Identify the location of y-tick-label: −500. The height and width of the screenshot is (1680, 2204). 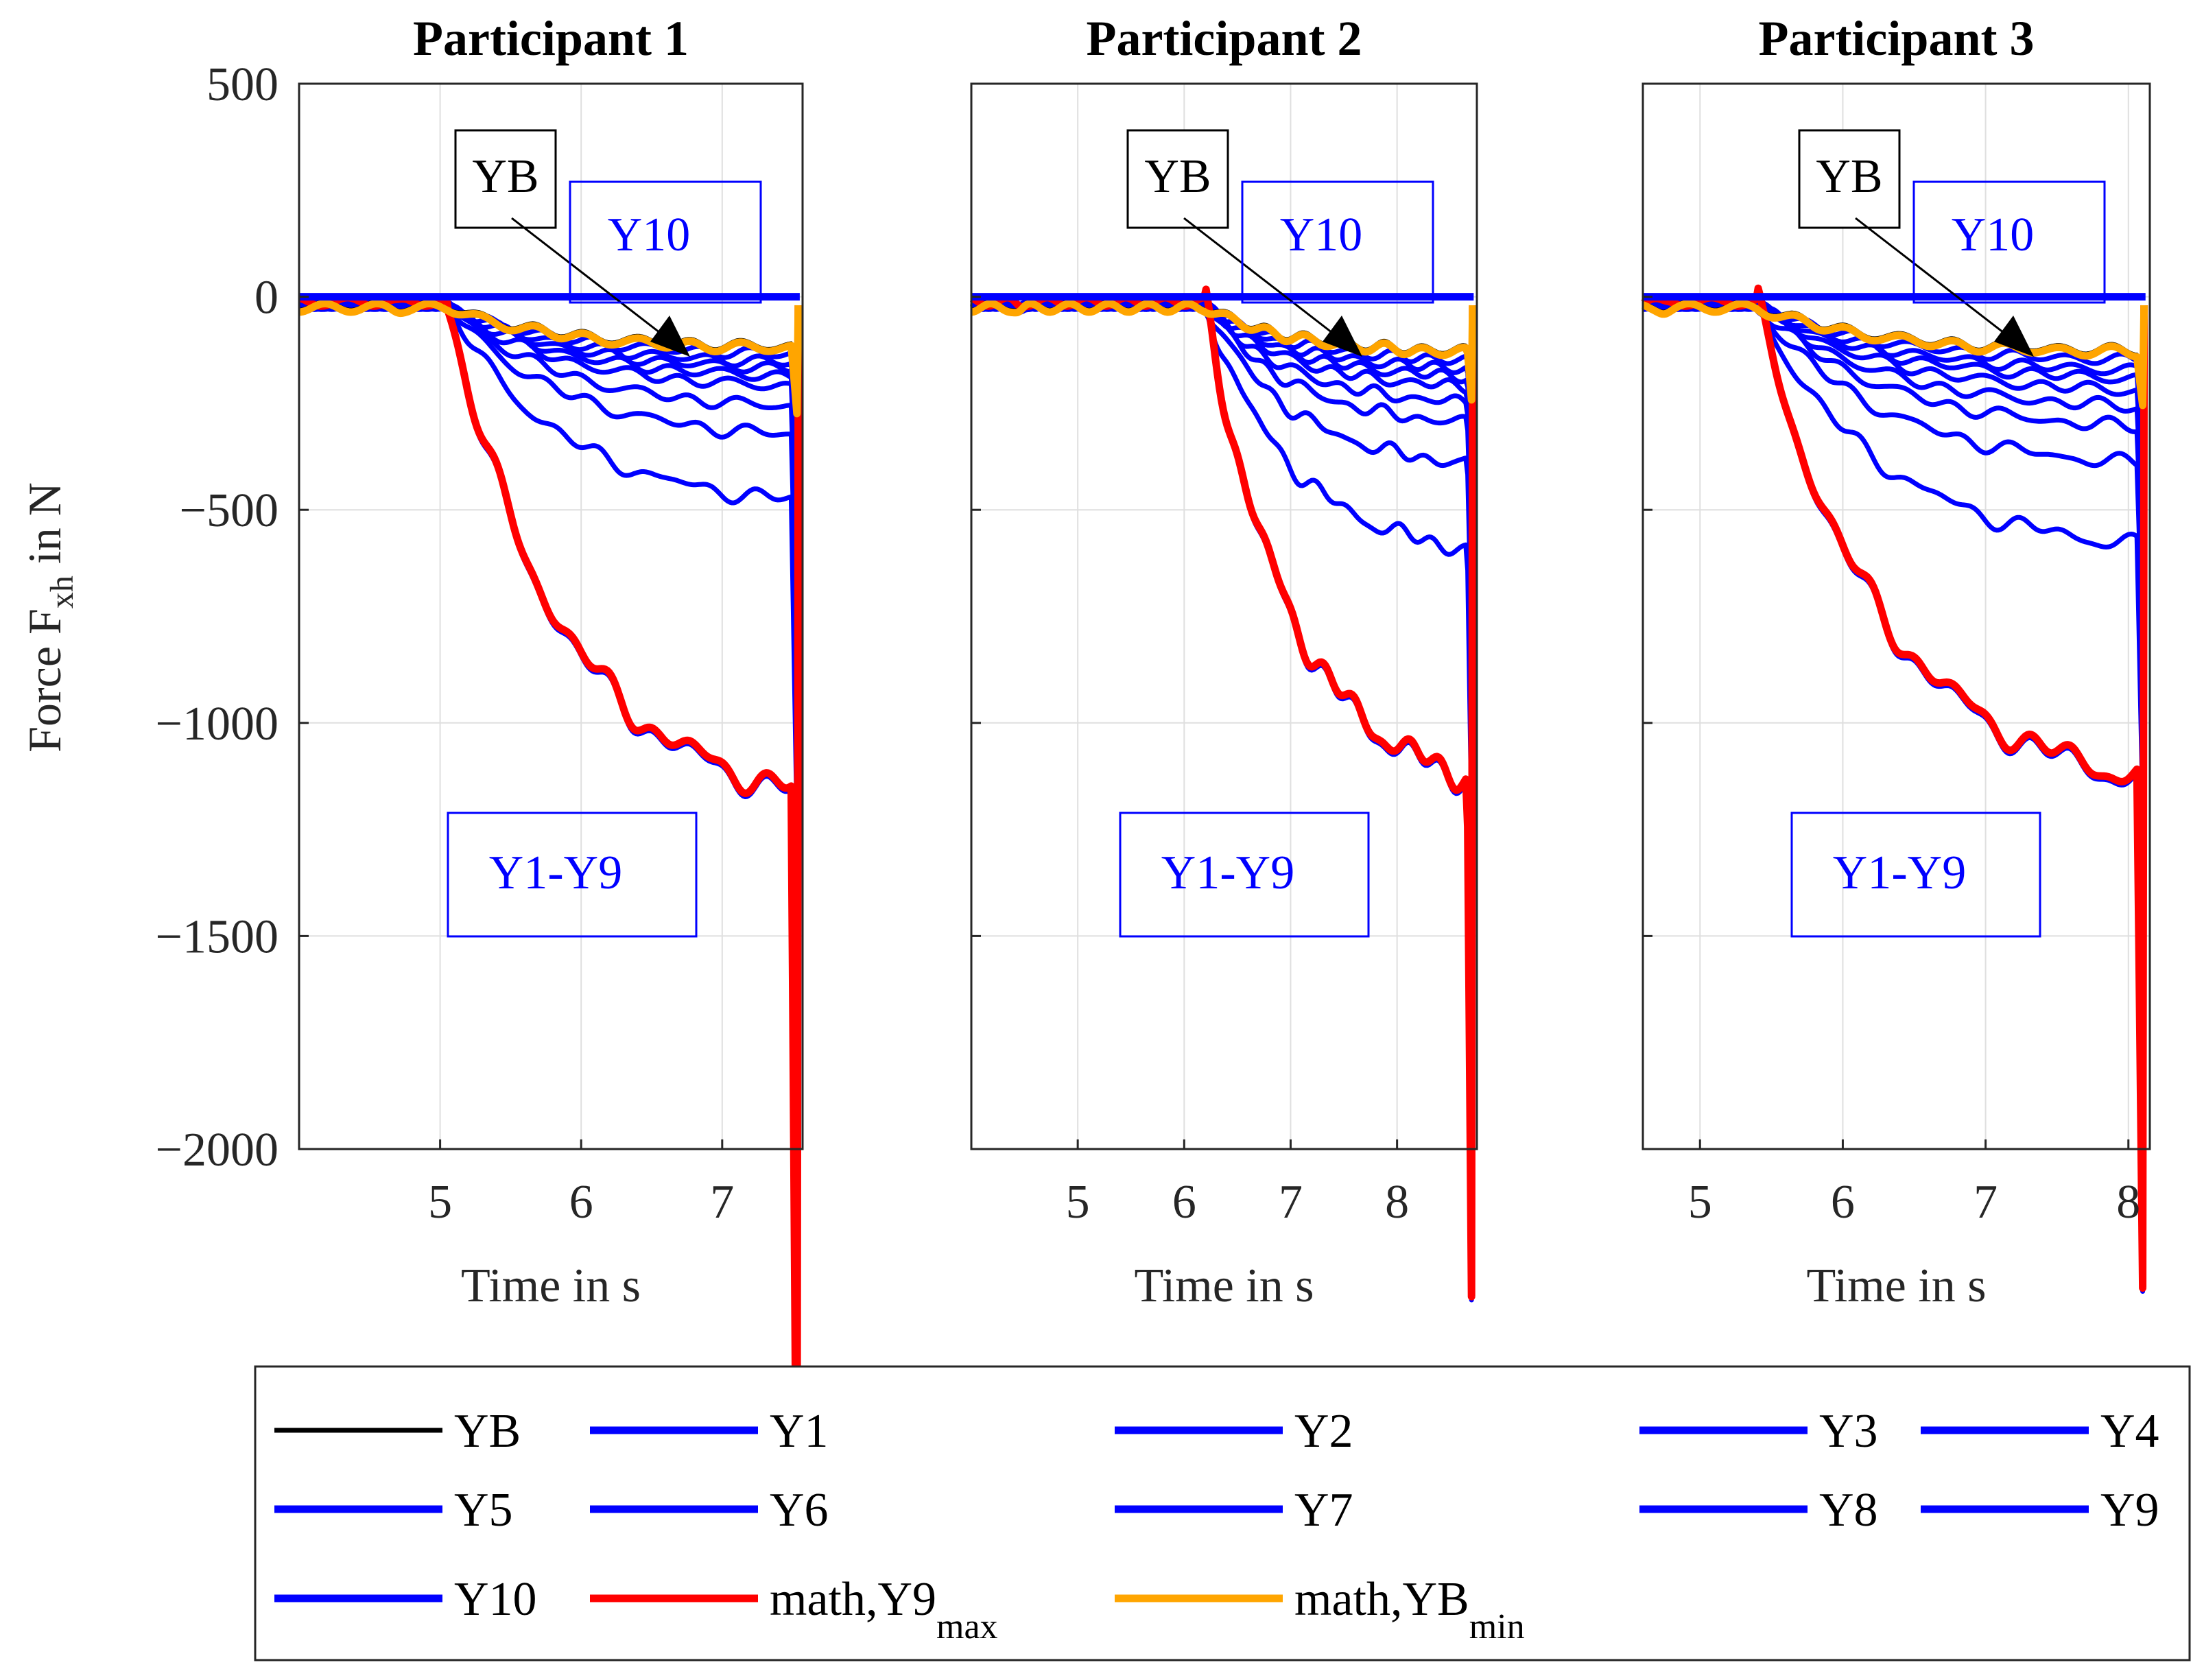
(229, 510).